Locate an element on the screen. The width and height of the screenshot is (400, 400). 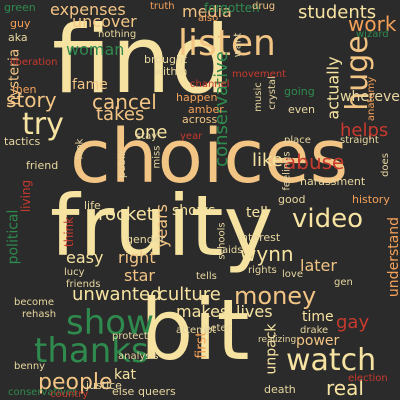
word-tells: tells is located at coordinates (206, 276).